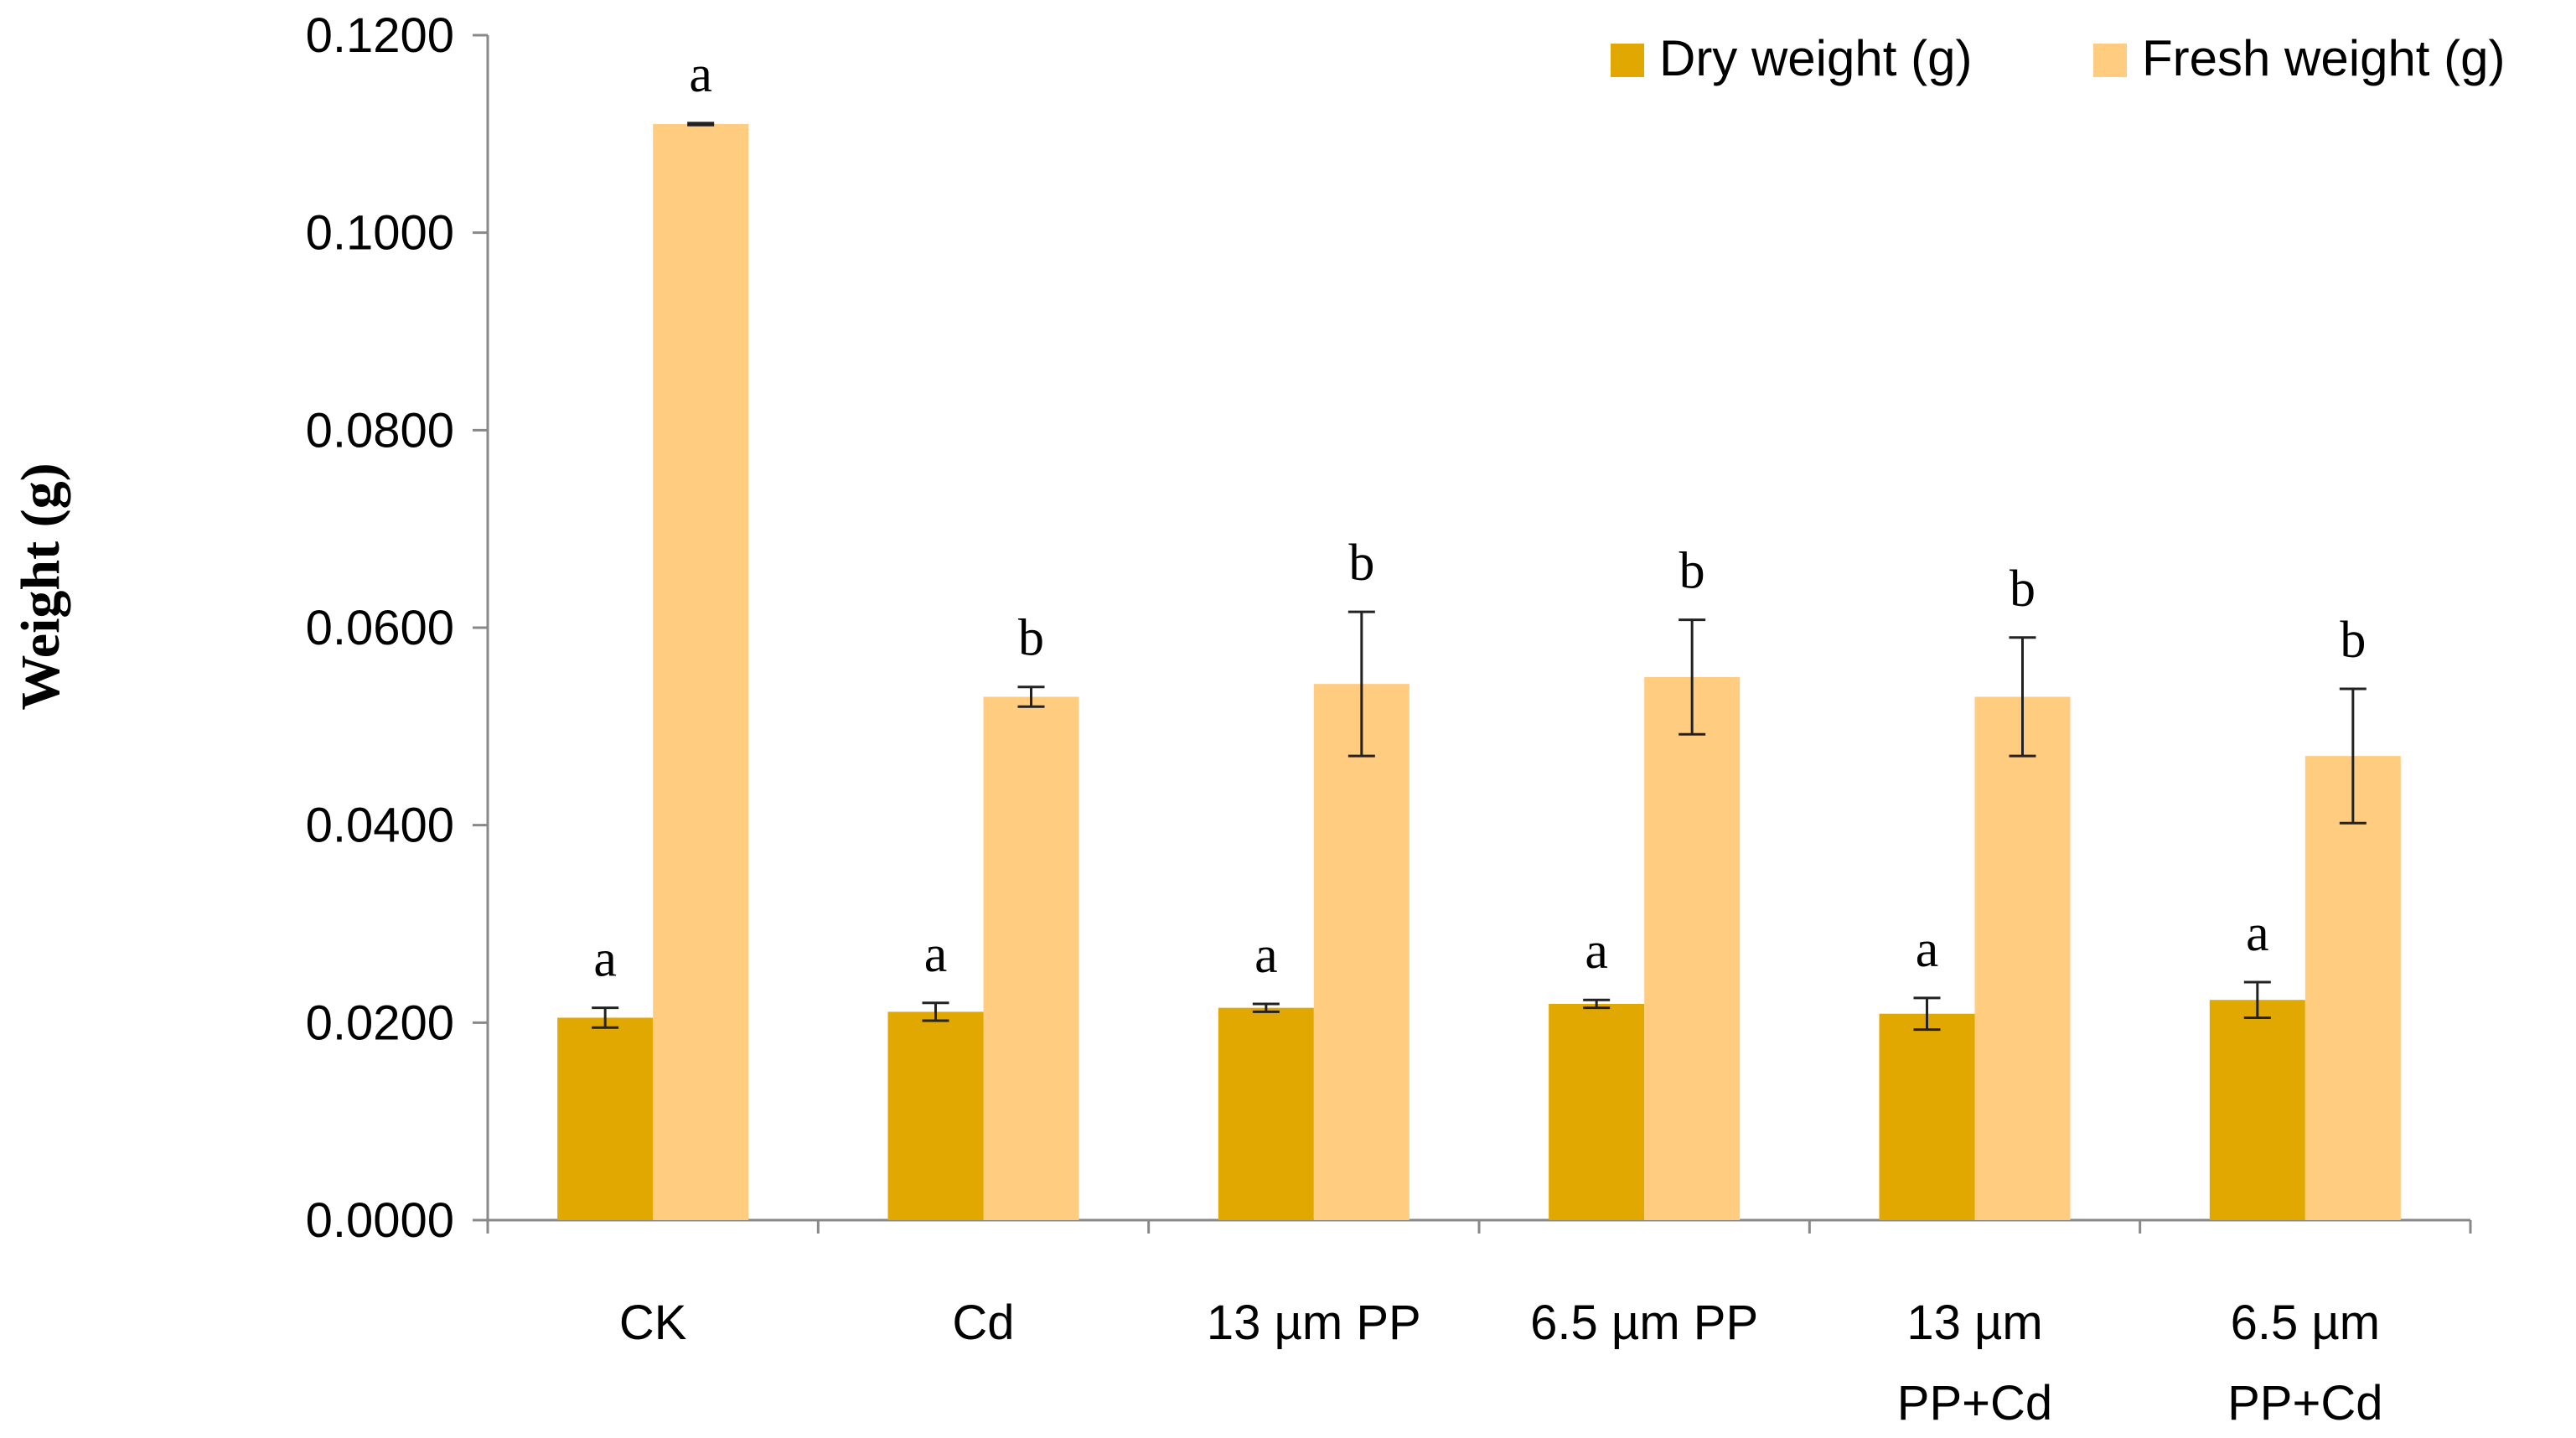  What do you see at coordinates (380, 234) in the screenshot?
I see `y-tick-label: 0.1000` at bounding box center [380, 234].